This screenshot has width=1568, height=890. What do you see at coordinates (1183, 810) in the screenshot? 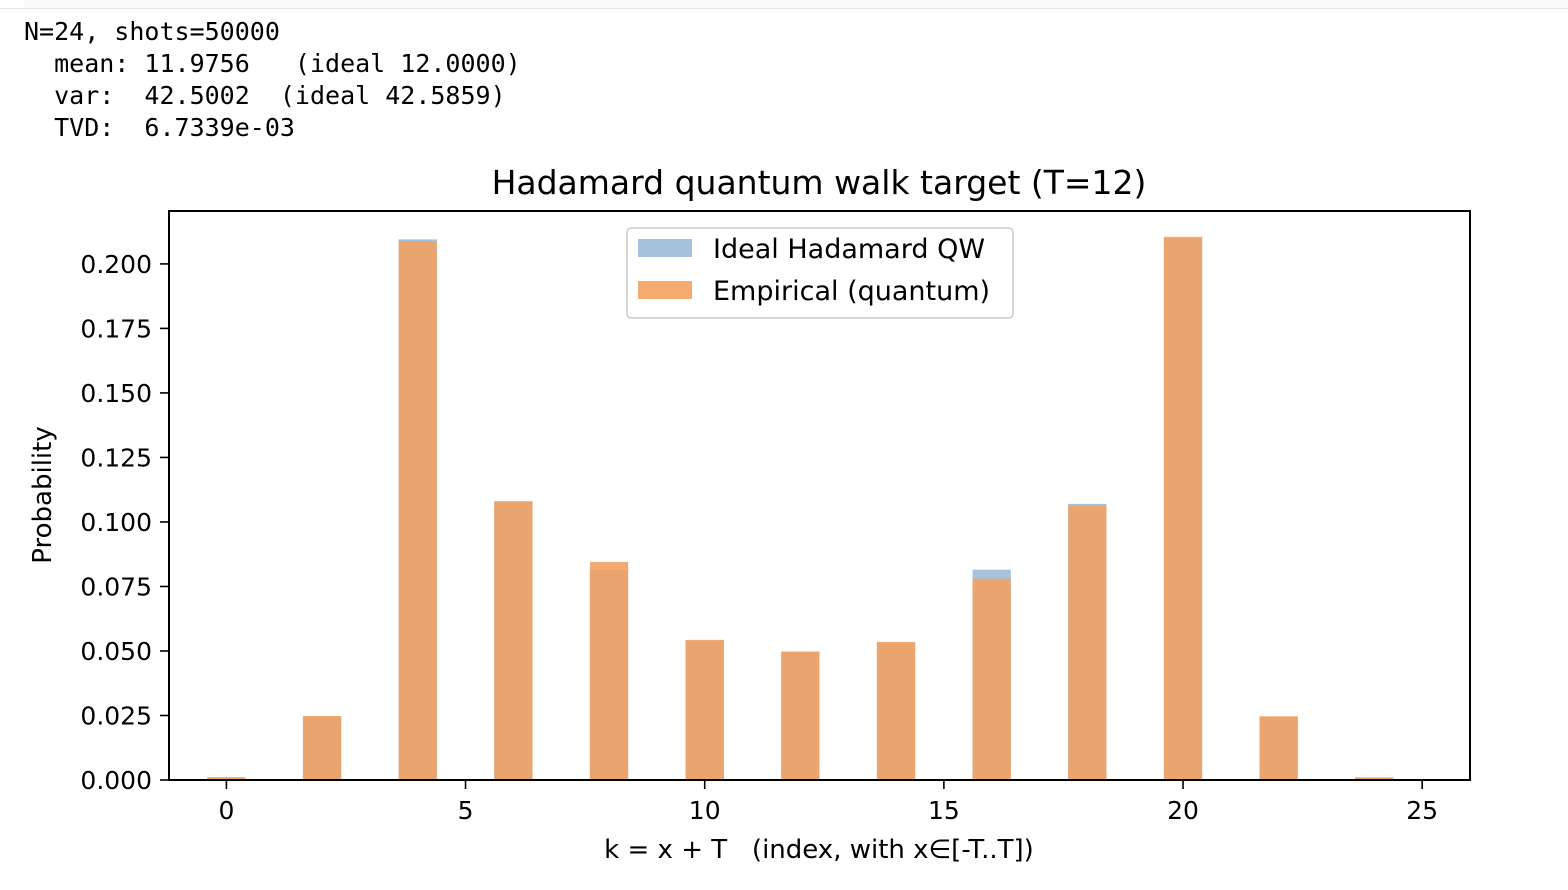
I see `x-tick-label: 20` at bounding box center [1183, 810].